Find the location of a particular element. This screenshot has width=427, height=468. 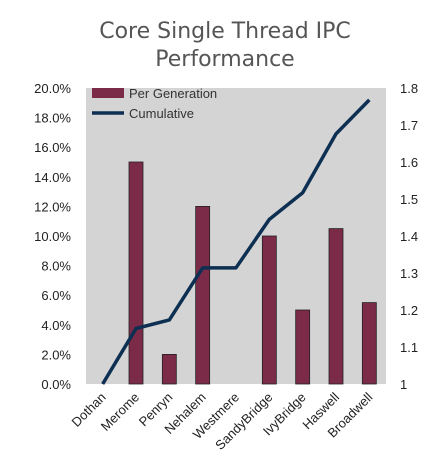

right-tick-label: 1.3 is located at coordinates (409, 273).